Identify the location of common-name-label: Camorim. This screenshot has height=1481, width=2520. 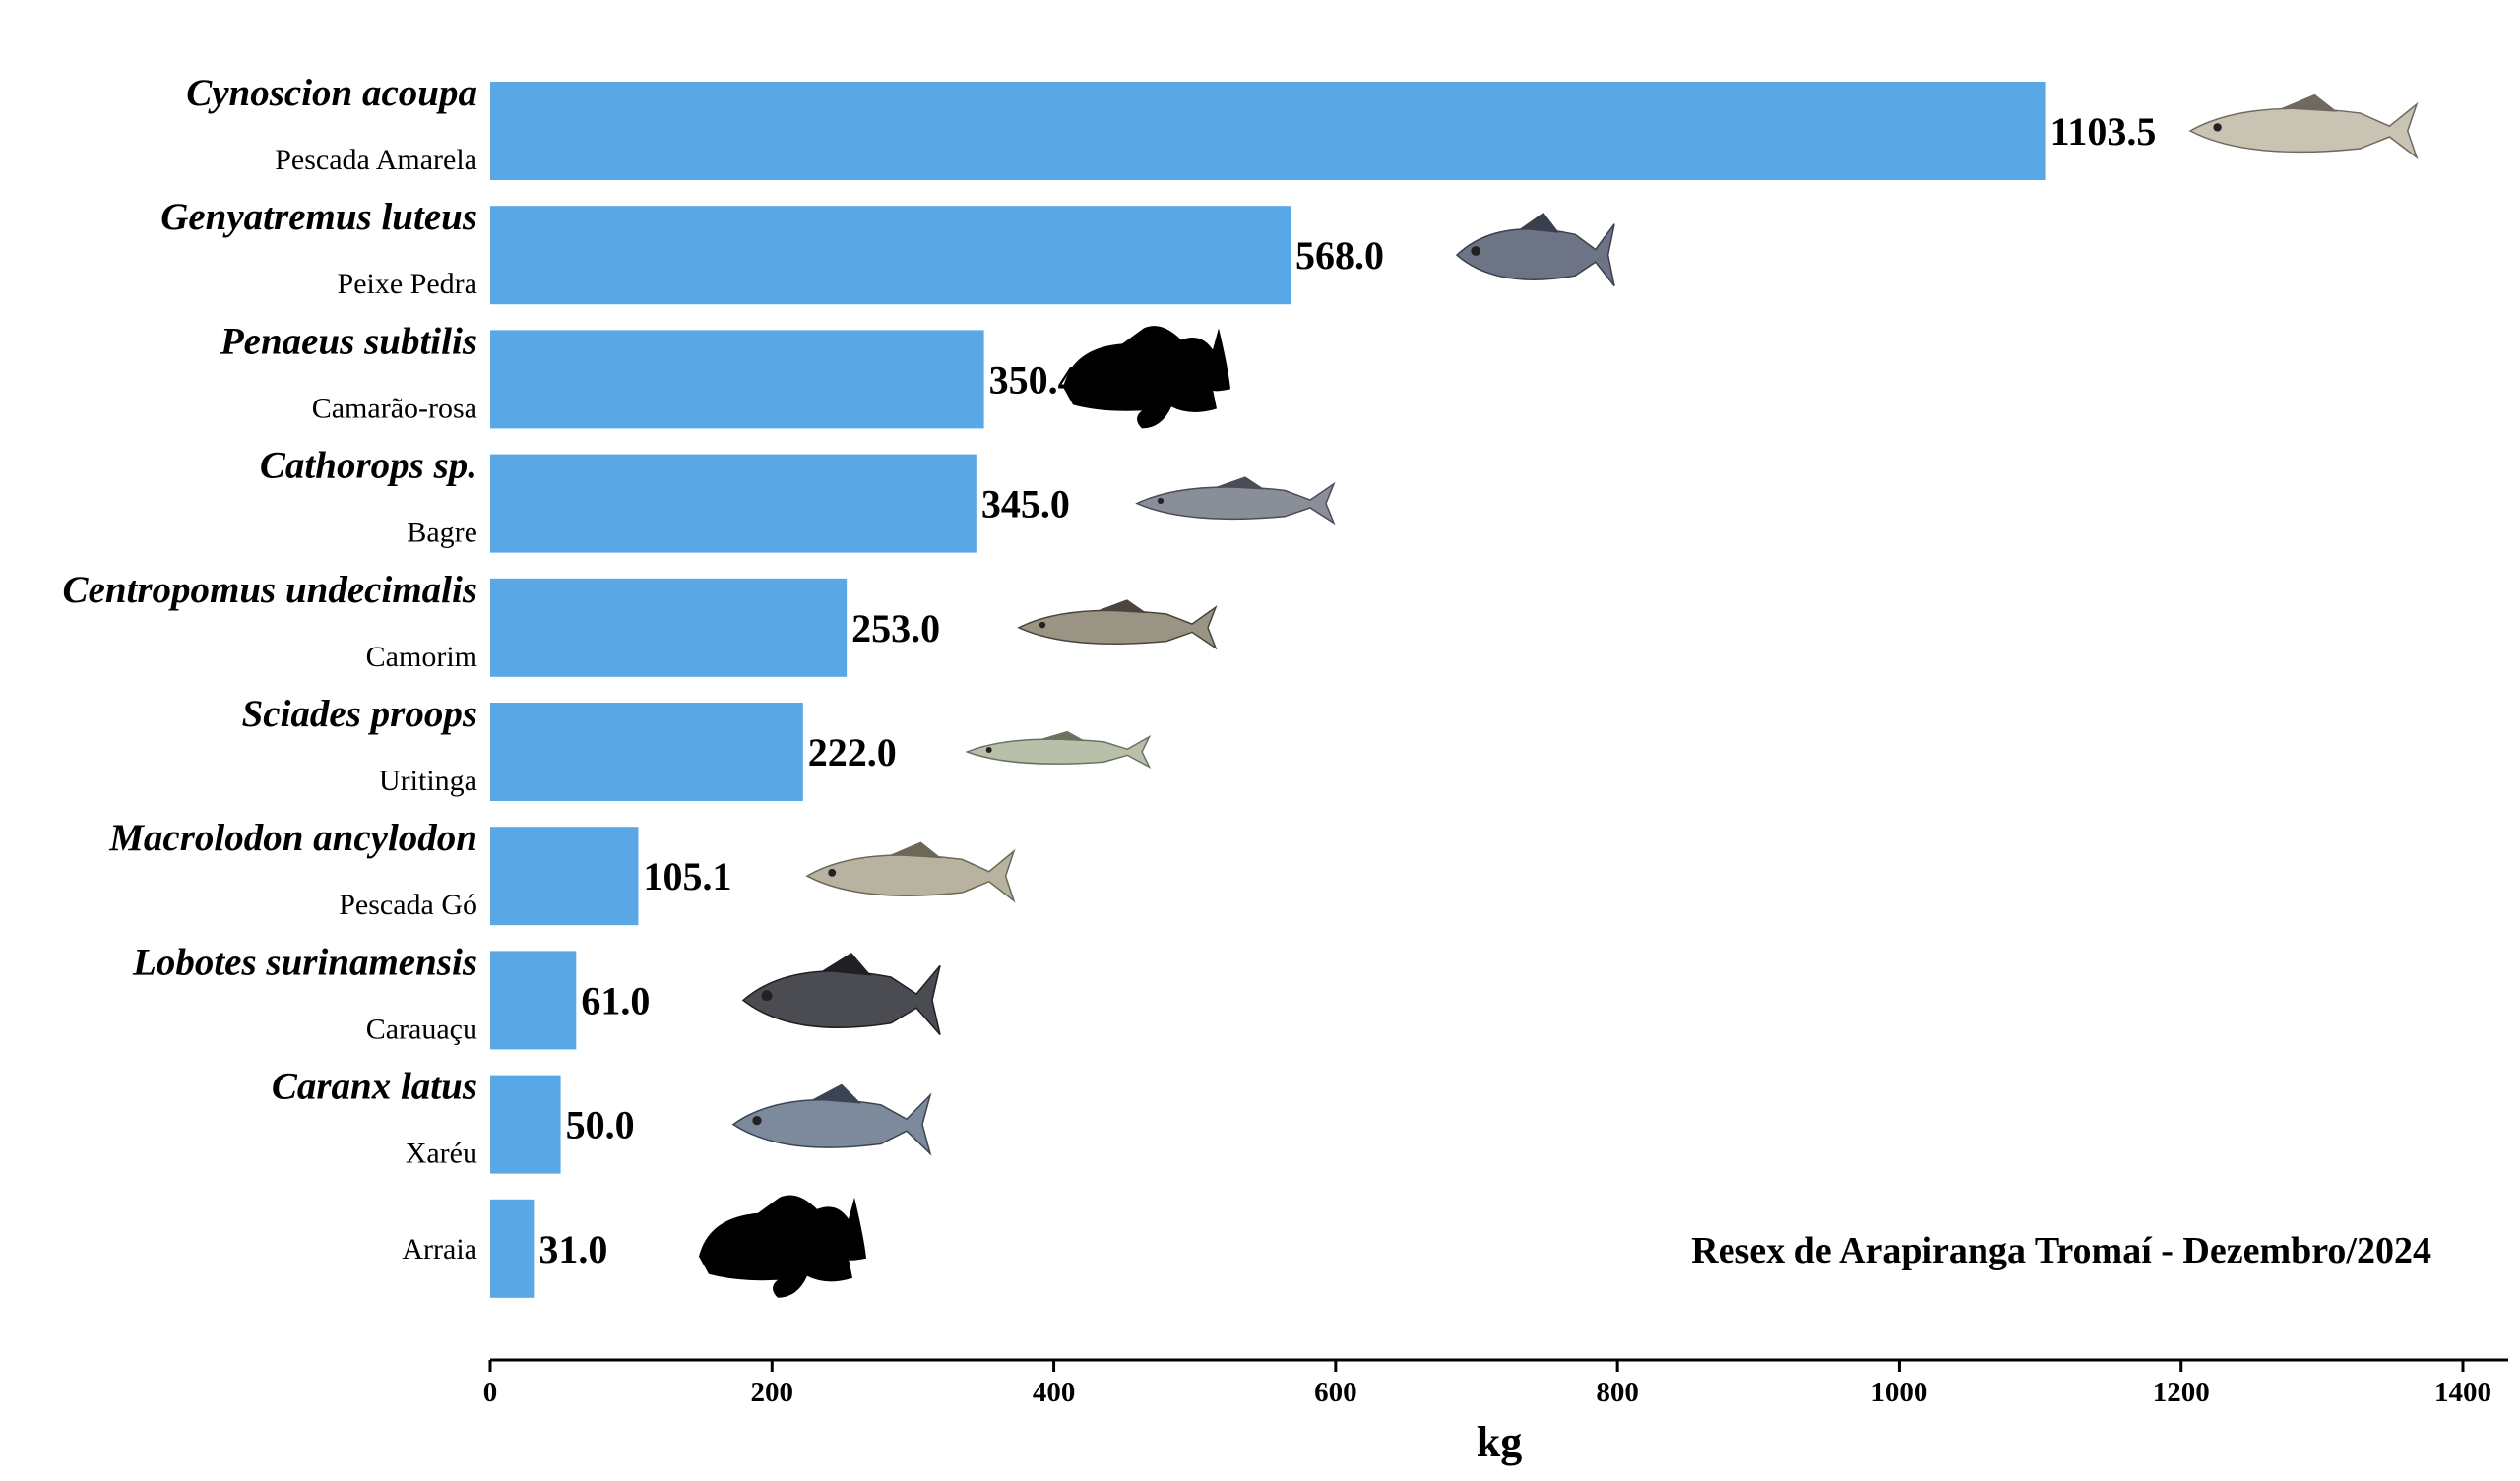
(421, 657).